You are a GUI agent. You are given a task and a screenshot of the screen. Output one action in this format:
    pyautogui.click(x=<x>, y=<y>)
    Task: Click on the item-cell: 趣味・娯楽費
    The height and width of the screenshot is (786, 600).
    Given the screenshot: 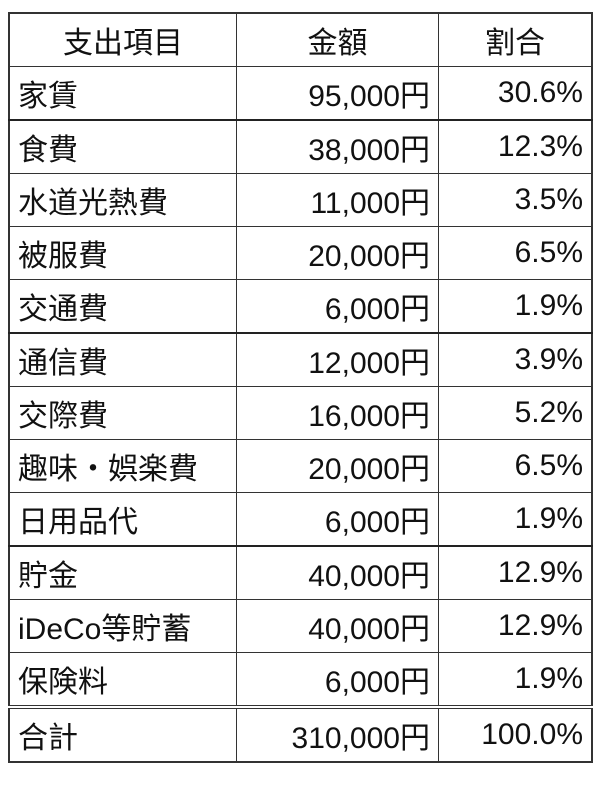 What is the action you would take?
    pyautogui.click(x=122, y=466)
    